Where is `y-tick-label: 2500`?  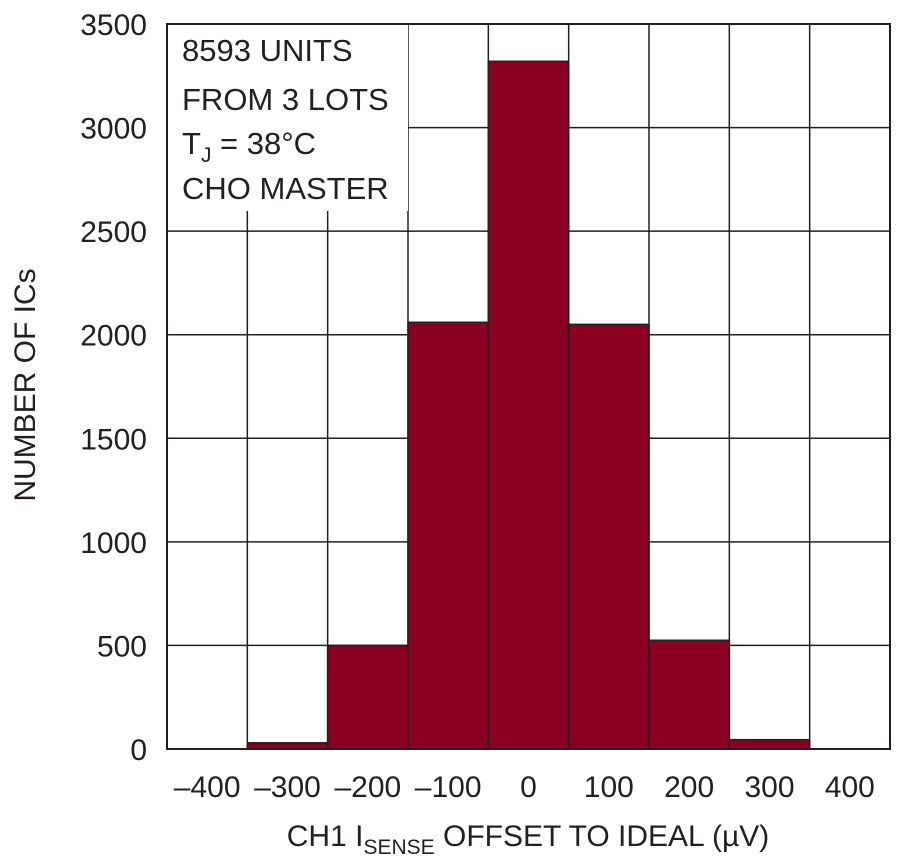 y-tick-label: 2500 is located at coordinates (113, 232).